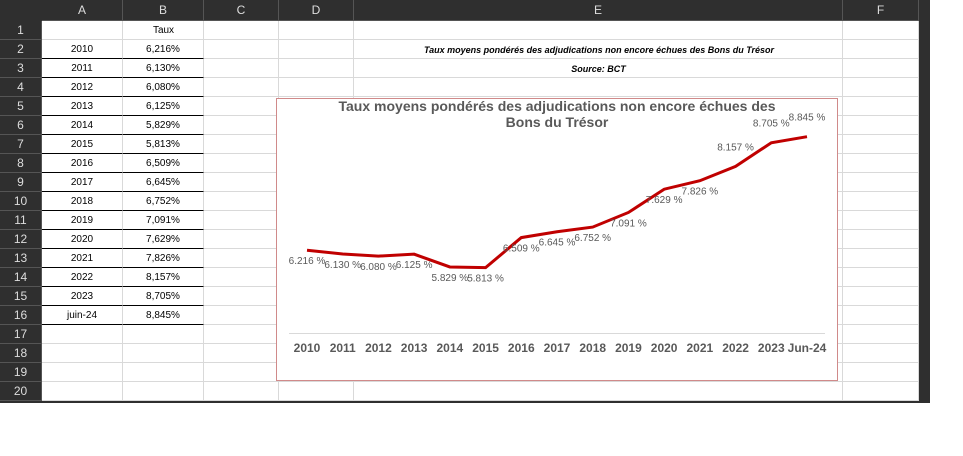  I want to click on row-header: 10, so click(21, 201).